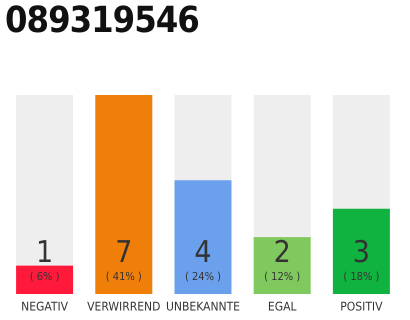 This screenshot has width=410, height=320. What do you see at coordinates (362, 307) in the screenshot?
I see `x-tick-label: POSITIV` at bounding box center [362, 307].